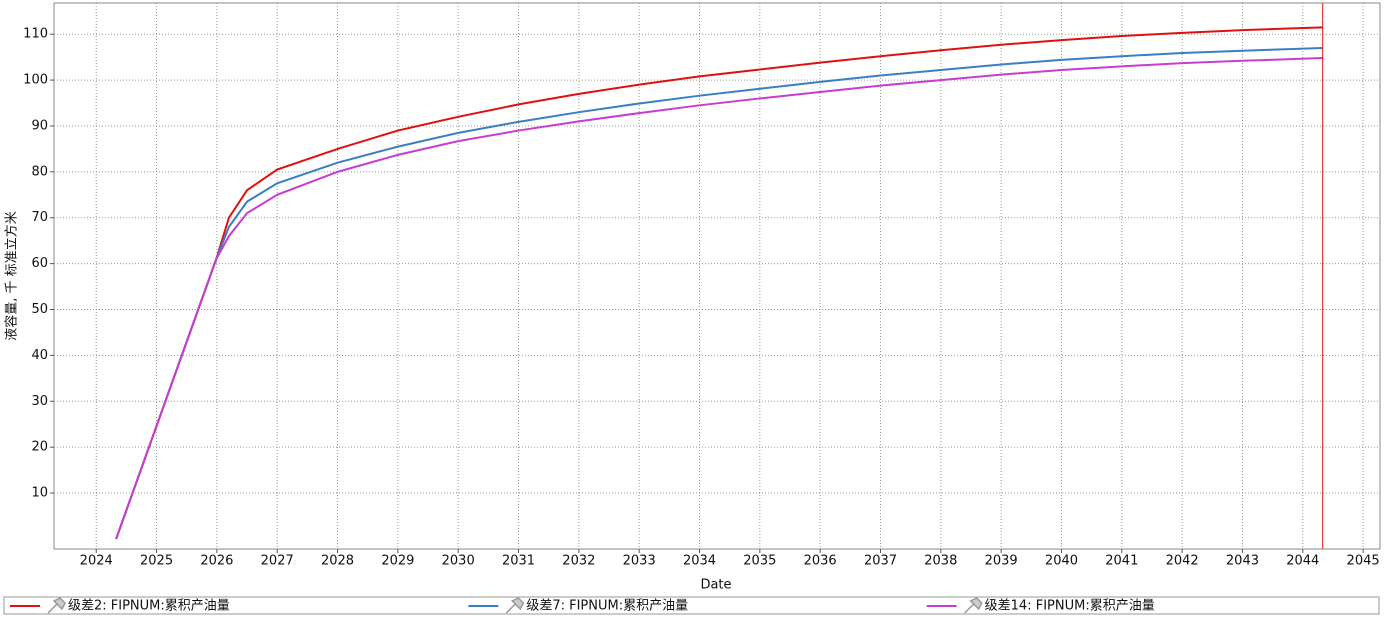 This screenshot has width=1384, height=620. What do you see at coordinates (35, 80) in the screenshot?
I see `y-tick-label: 100` at bounding box center [35, 80].